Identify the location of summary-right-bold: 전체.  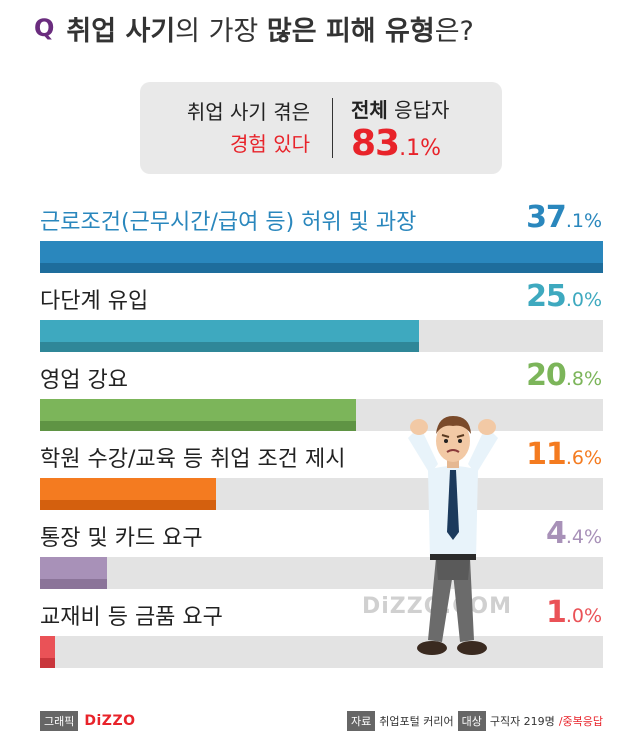
(369, 110).